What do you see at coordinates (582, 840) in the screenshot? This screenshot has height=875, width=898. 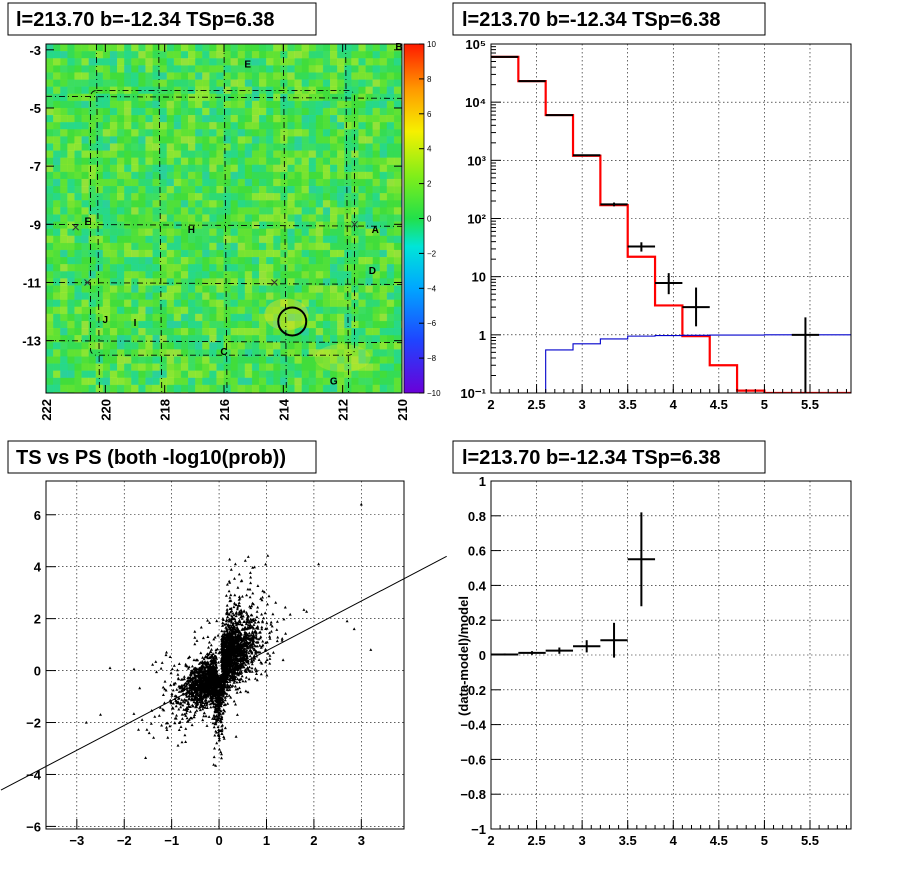 I see `residual-xtick-label: 3` at bounding box center [582, 840].